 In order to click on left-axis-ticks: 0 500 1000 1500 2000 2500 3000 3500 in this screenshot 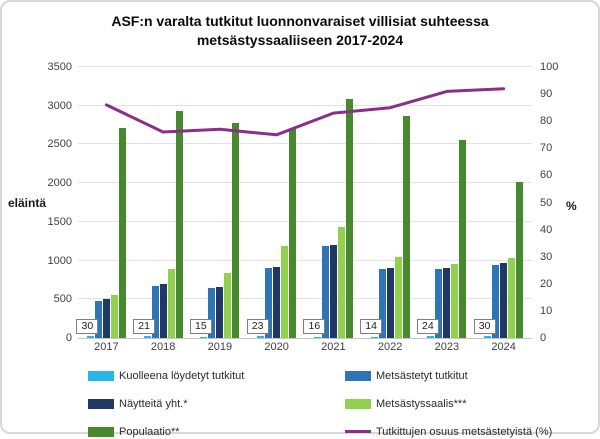, I will do `click(50, 202)`.